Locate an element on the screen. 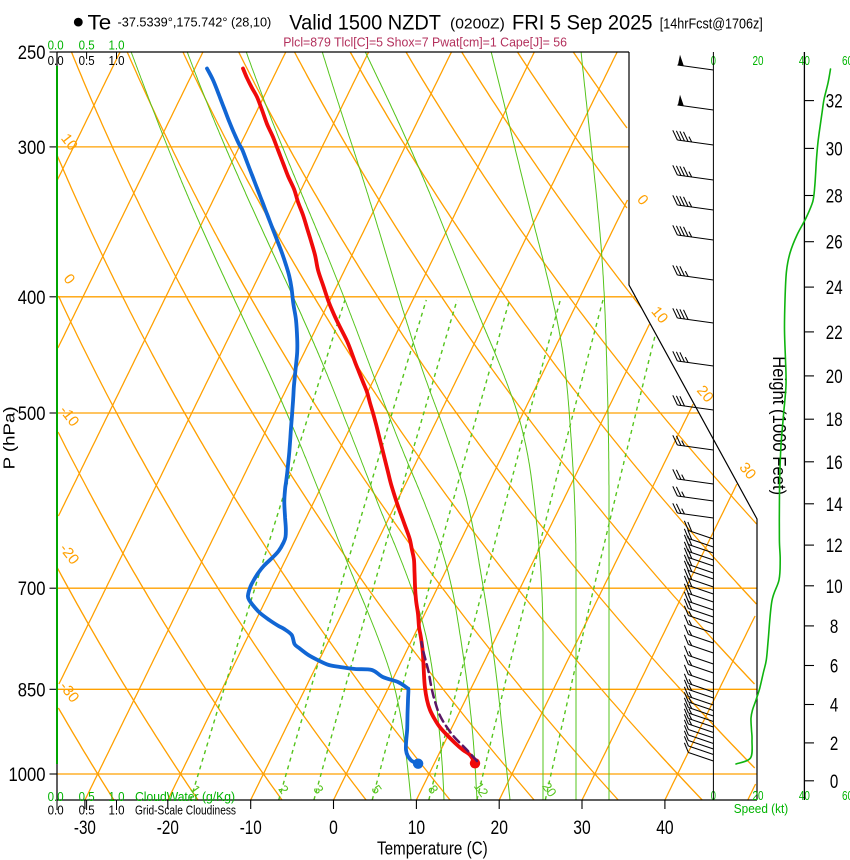  svg-text: CloudWater (g/Kg) is located at coordinates (185, 796).